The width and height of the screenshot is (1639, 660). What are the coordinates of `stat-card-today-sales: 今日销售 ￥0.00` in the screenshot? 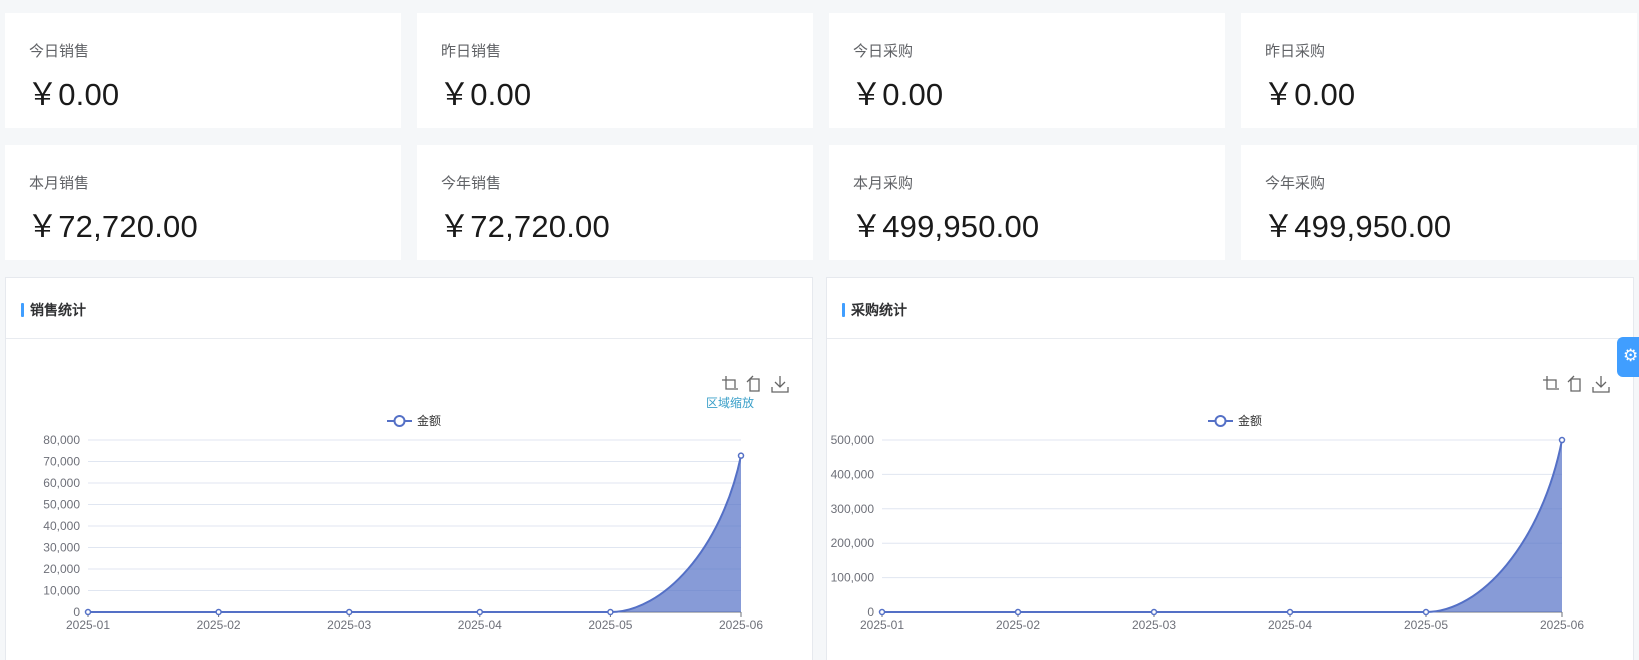 It's located at (203, 70).